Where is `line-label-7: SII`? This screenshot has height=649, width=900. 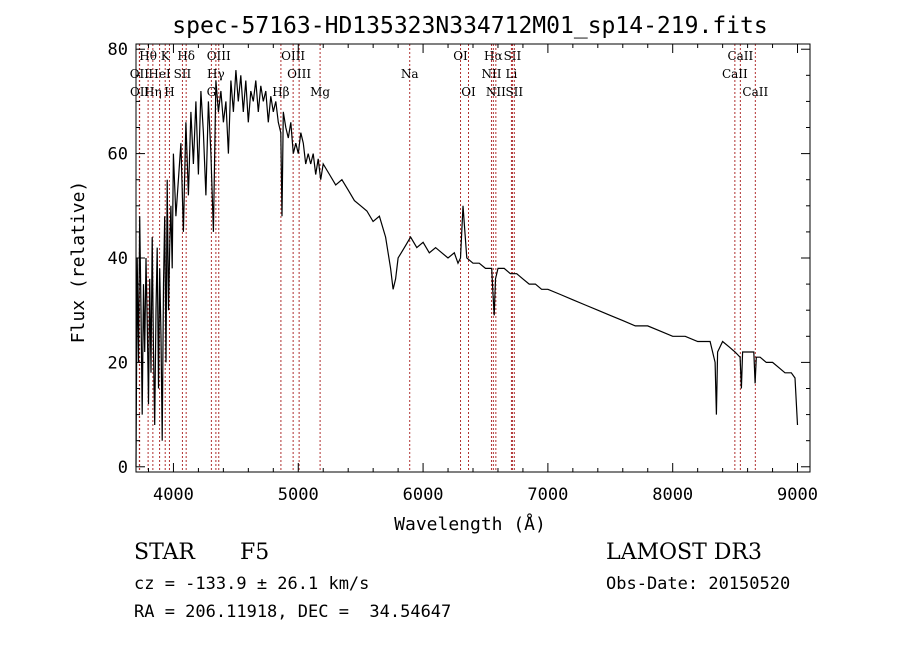
line-label-7: SII is located at coordinates (183, 74).